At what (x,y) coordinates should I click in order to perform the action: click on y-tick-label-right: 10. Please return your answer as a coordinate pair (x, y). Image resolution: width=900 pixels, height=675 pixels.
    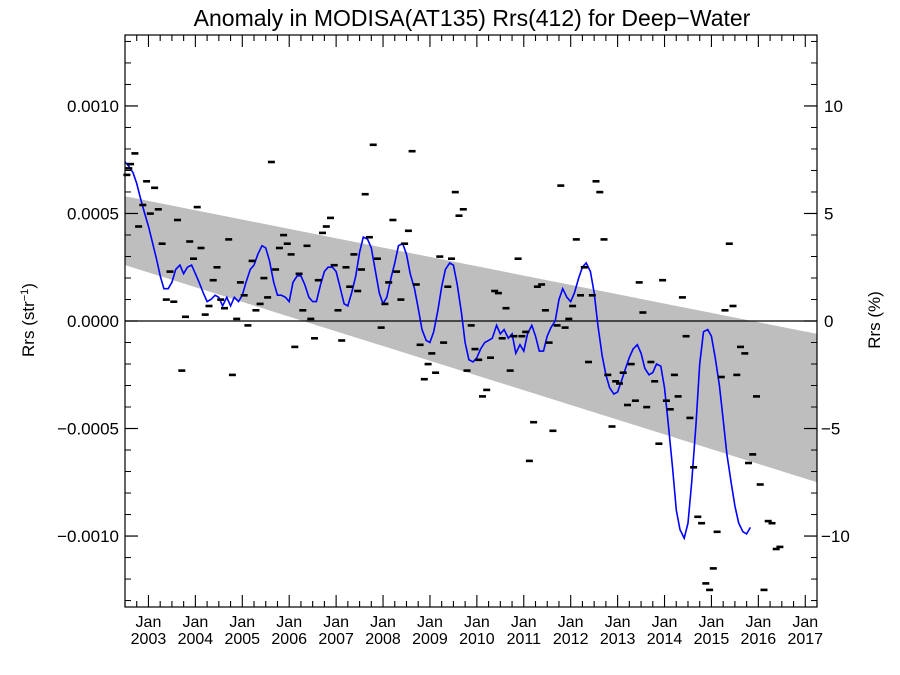
    Looking at the image, I should click on (833, 106).